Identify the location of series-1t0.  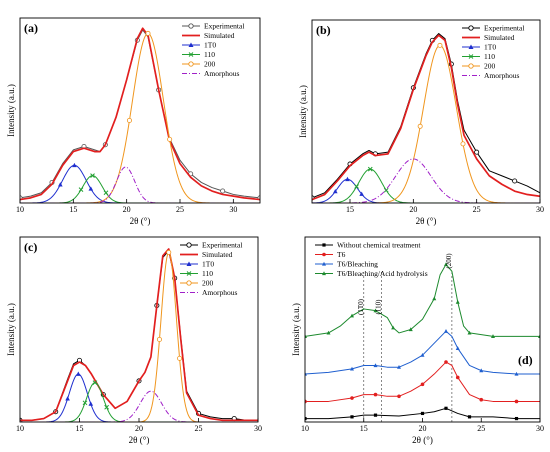
(426, 189).